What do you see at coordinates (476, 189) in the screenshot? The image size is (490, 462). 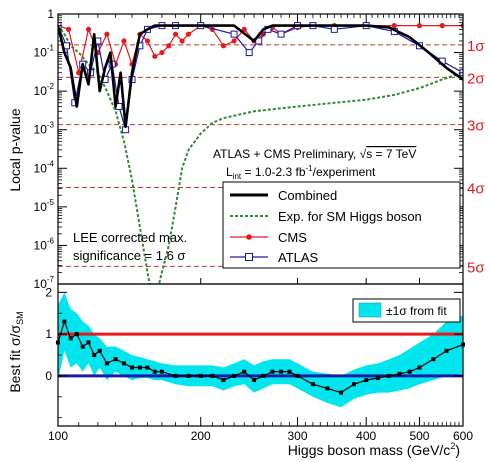 I see `sigma-label-4: 4σ` at bounding box center [476, 189].